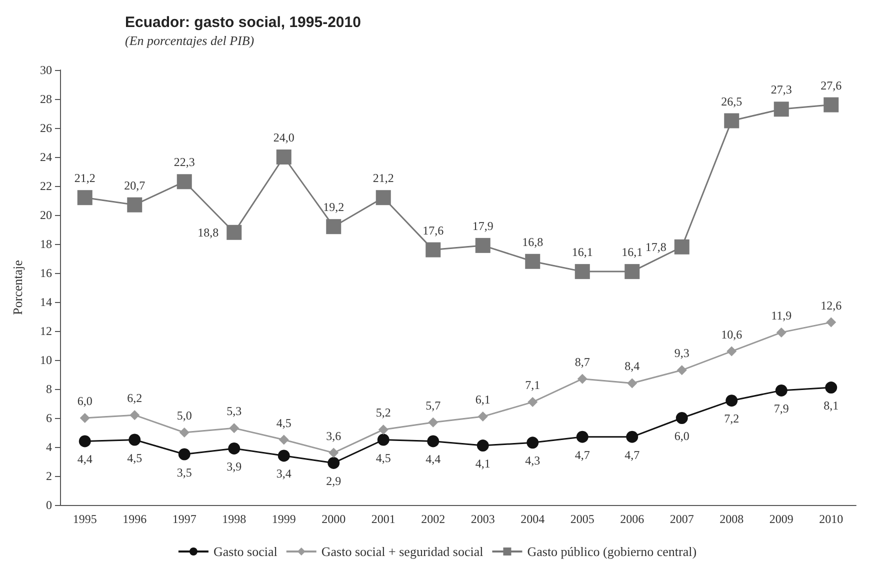  What do you see at coordinates (46, 157) in the screenshot?
I see `y-tick-label: 24` at bounding box center [46, 157].